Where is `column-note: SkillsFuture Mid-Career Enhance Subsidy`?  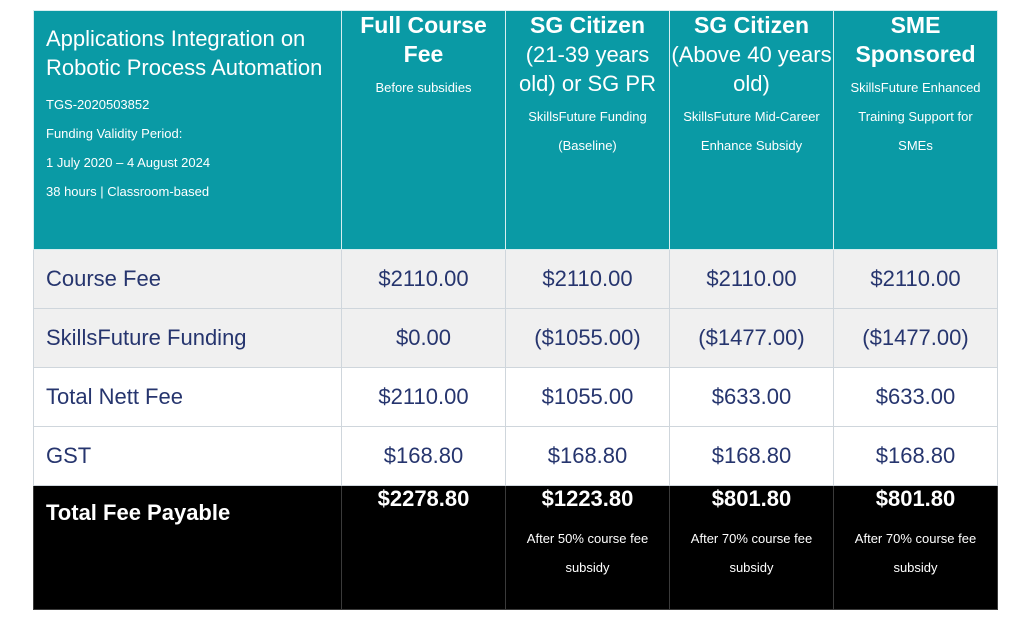
column-note: SkillsFuture Mid-Career Enhance Subsidy is located at coordinates (751, 131).